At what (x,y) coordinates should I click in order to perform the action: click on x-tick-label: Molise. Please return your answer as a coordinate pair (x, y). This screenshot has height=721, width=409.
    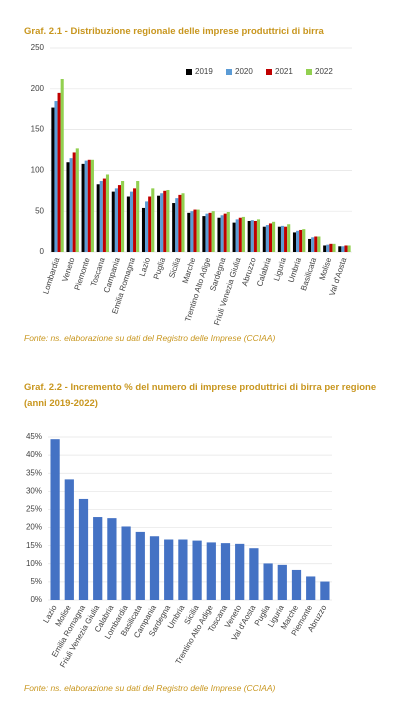
    Looking at the image, I should click on (326, 268).